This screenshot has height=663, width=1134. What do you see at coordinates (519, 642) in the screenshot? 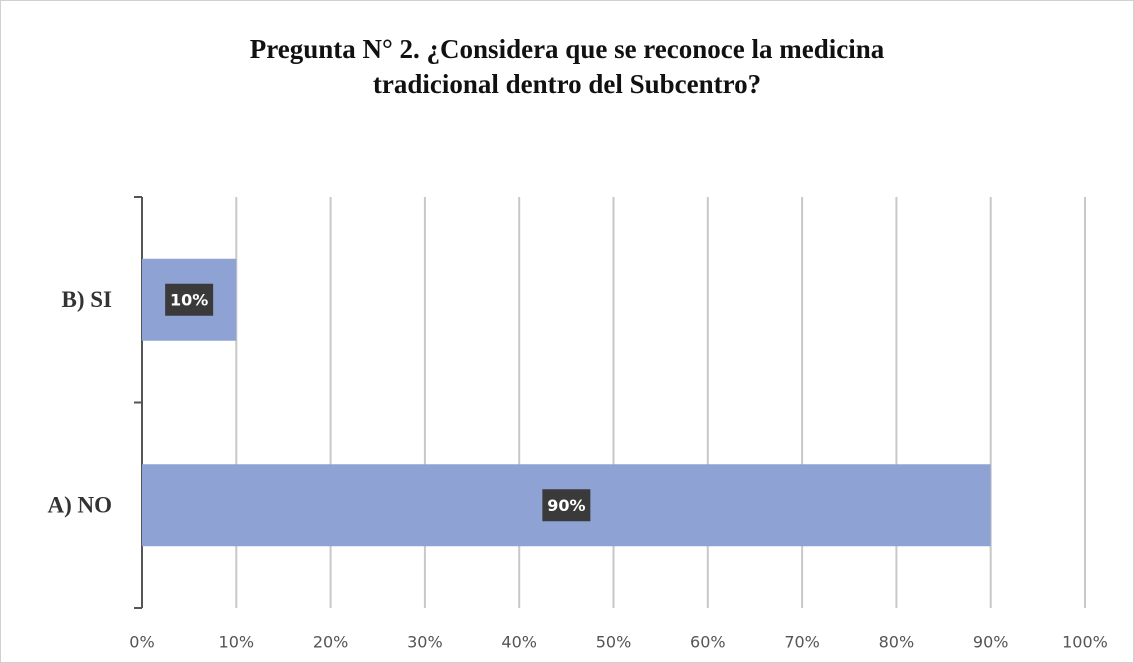
I see `x-tick-label: 40%` at bounding box center [519, 642].